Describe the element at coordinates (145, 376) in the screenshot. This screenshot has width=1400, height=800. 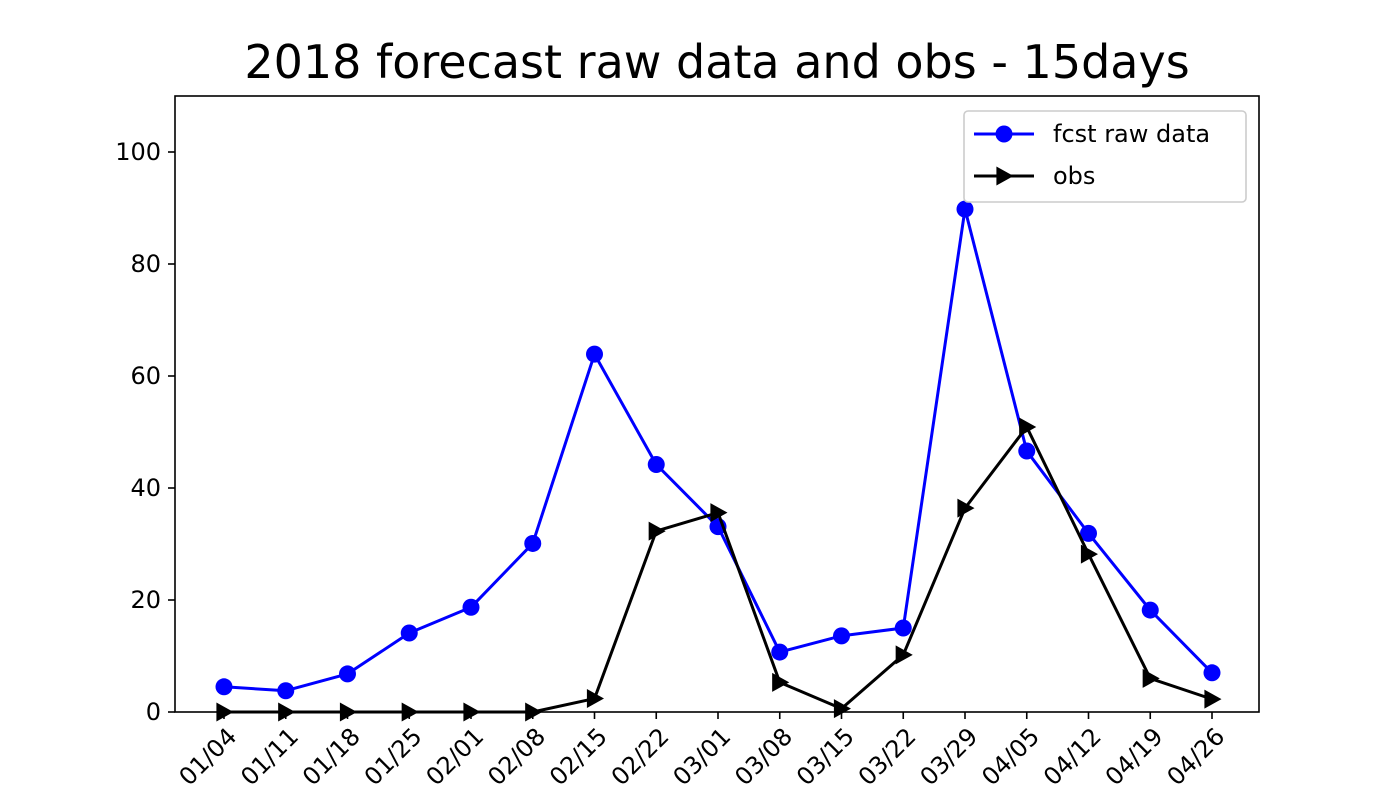
I see `y-tick-label: 60` at that location.